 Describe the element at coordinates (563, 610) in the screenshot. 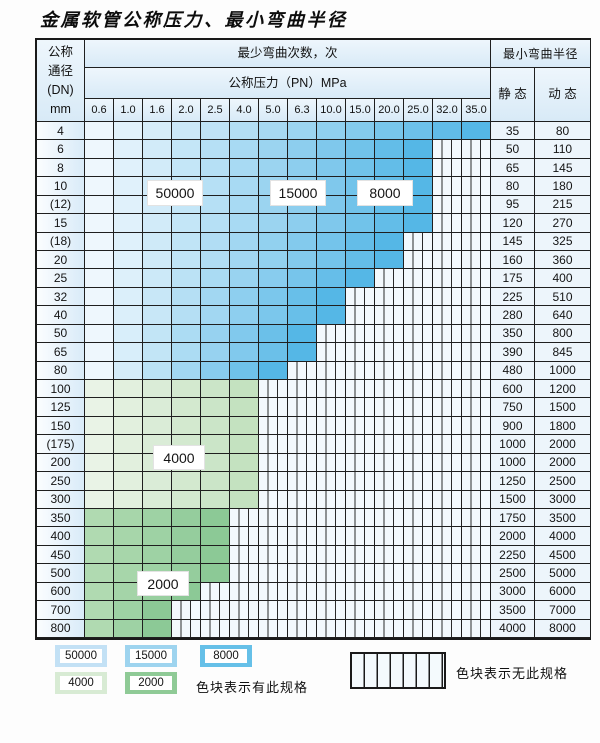

I see `dynamic-value-cell: 7000` at that location.